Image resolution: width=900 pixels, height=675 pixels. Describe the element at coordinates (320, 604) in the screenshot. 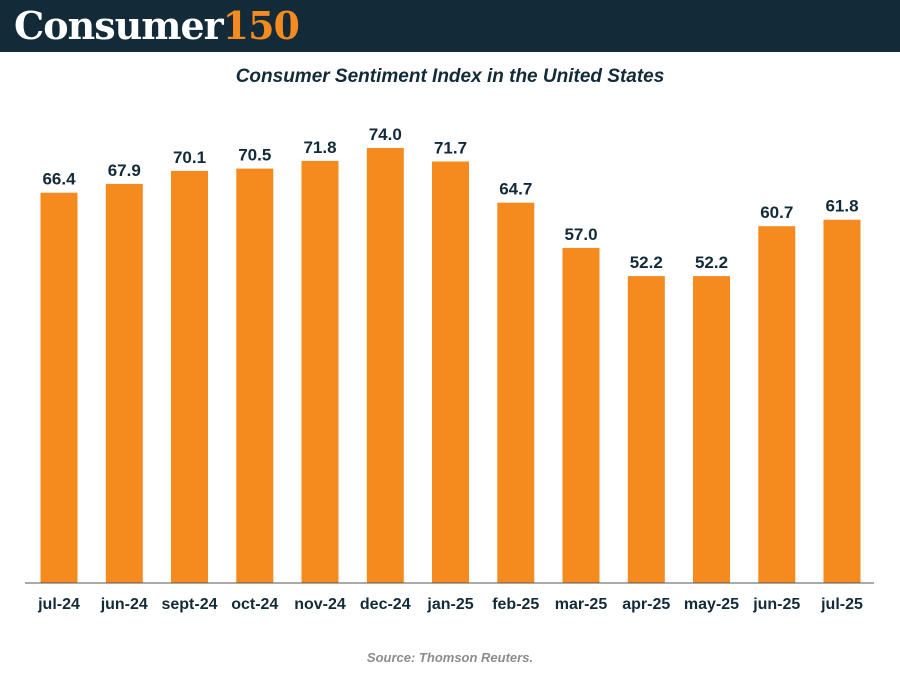

I see `x-tick-label-nov-24: nov-24` at that location.